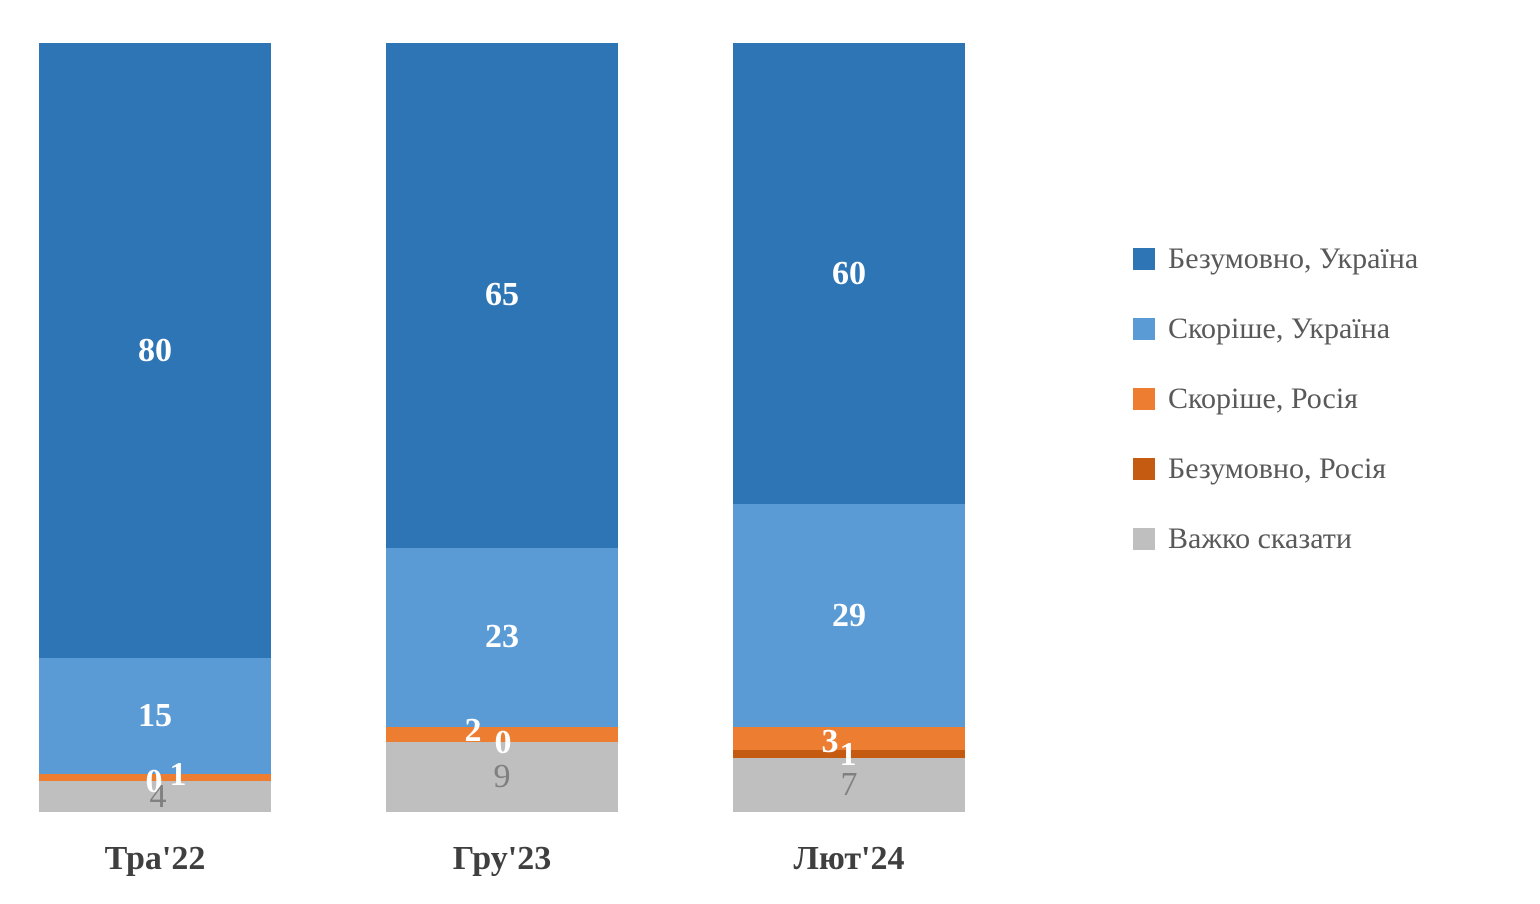  Describe the element at coordinates (1260, 538) in the screenshot. I see `legend-label: Важко сказати` at that location.